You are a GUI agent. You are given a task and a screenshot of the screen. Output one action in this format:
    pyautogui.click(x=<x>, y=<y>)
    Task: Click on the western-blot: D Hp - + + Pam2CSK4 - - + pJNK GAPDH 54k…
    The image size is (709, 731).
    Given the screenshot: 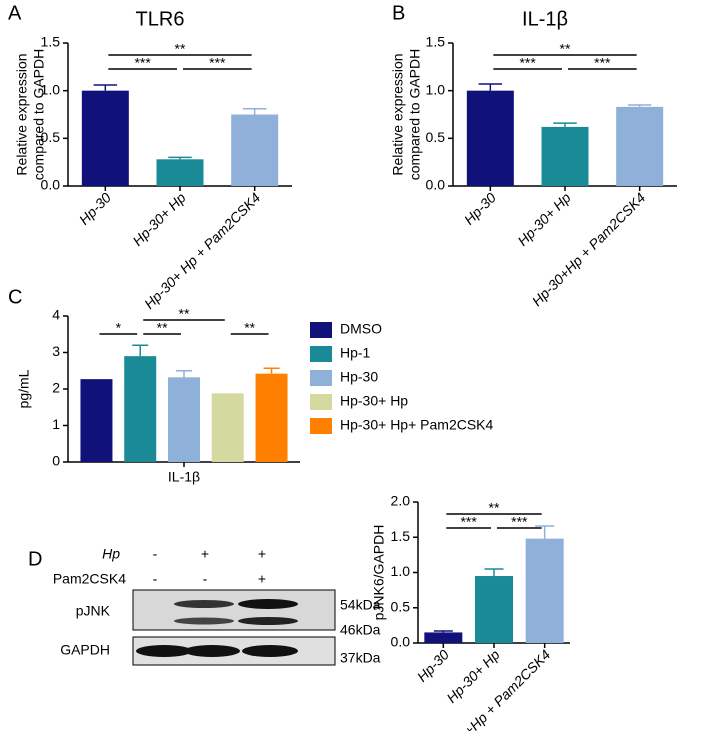 What is the action you would take?
    pyautogui.click(x=204, y=606)
    